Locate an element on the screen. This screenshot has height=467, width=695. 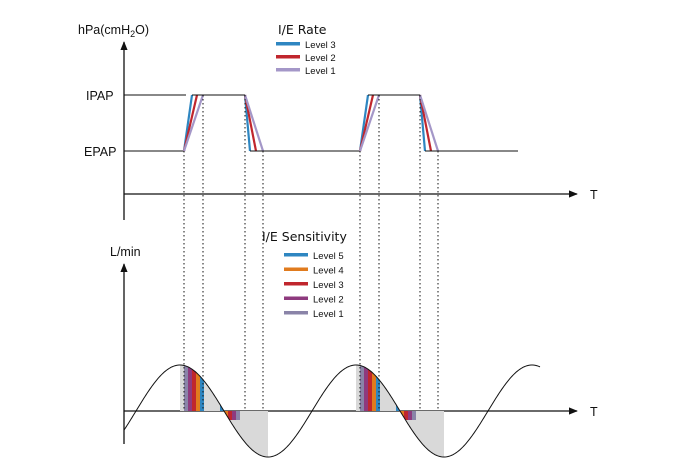
pressure-y-unit: hPa(cmH2O) is located at coordinates (113, 31).